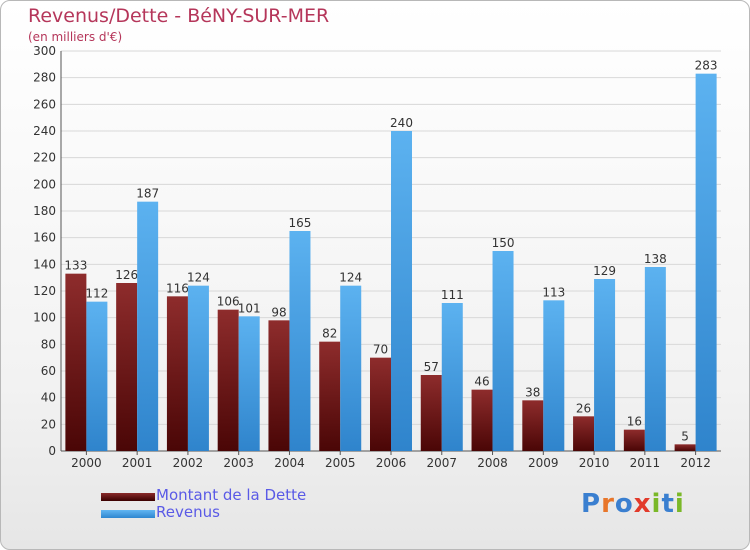 The width and height of the screenshot is (750, 550). What do you see at coordinates (48, 371) in the screenshot?
I see `y-tick-label: 60` at bounding box center [48, 371].